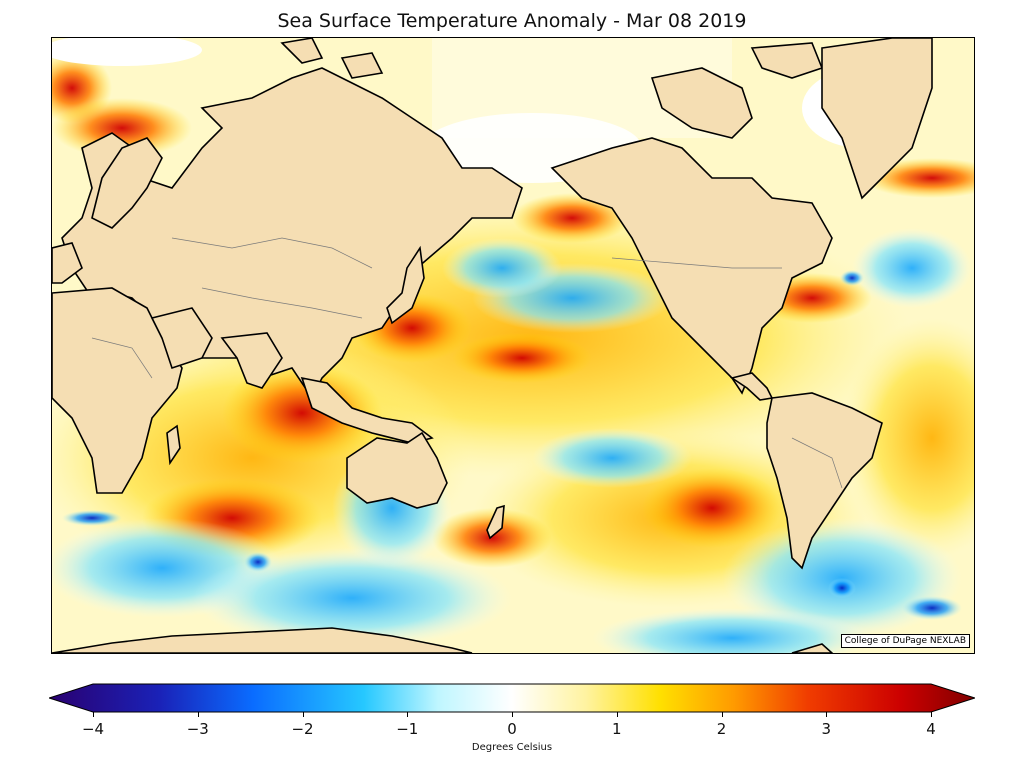 This screenshot has height=768, width=1024. I want to click on arctic-islands-landmass, so click(701, 103).